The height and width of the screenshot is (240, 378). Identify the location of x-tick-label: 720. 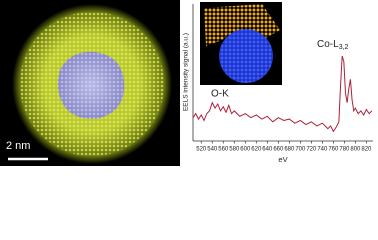
(311, 150).